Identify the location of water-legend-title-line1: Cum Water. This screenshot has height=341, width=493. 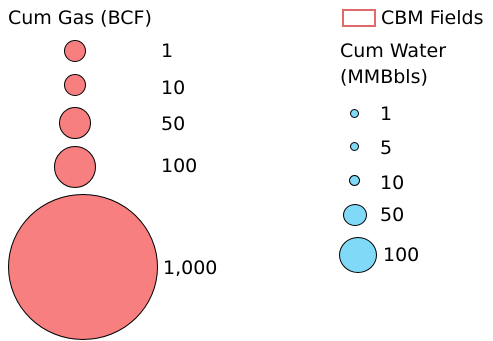
(393, 51).